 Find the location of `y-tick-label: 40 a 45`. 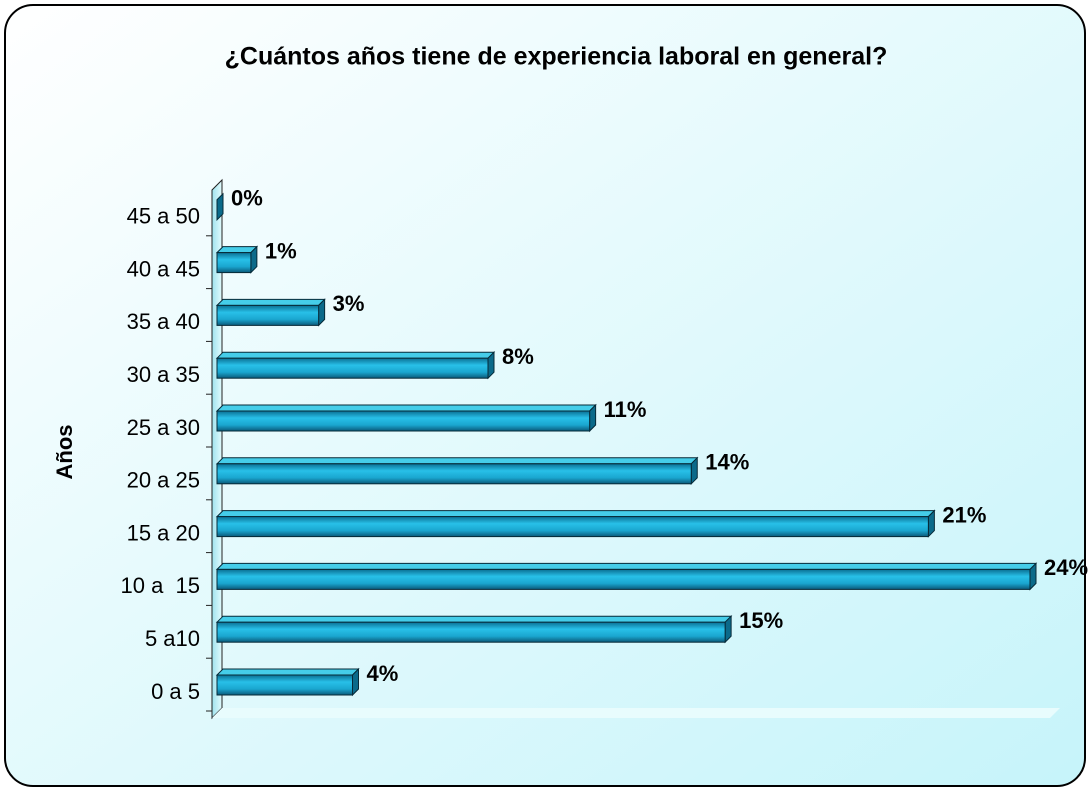

y-tick-label: 40 a 45 is located at coordinates (163, 268).